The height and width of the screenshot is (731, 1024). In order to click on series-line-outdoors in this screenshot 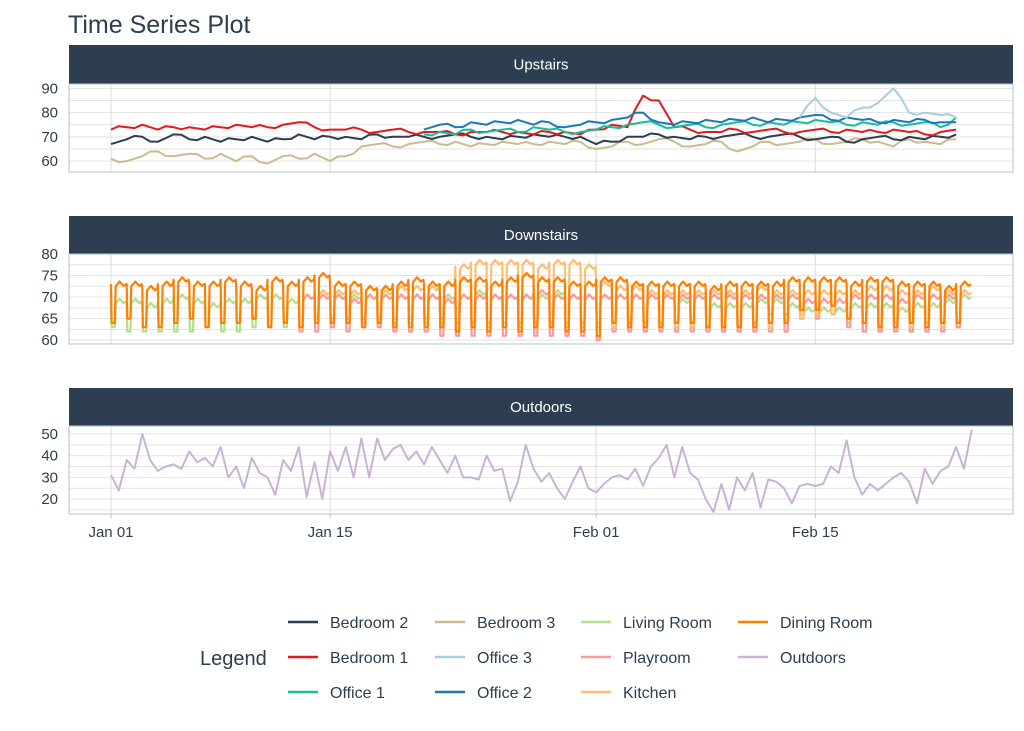, I will do `click(541, 471)`.